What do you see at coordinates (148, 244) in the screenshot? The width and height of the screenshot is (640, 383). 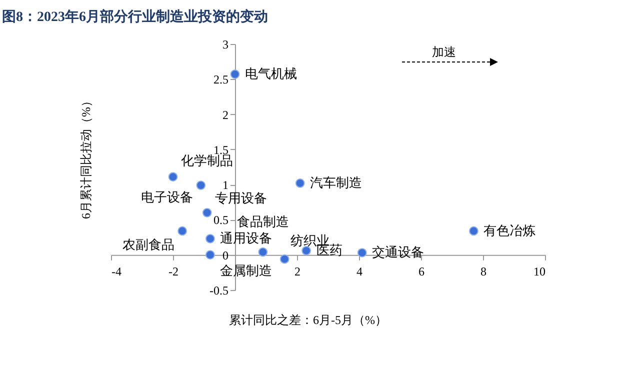 I see `series-label: 农副食品` at bounding box center [148, 244].